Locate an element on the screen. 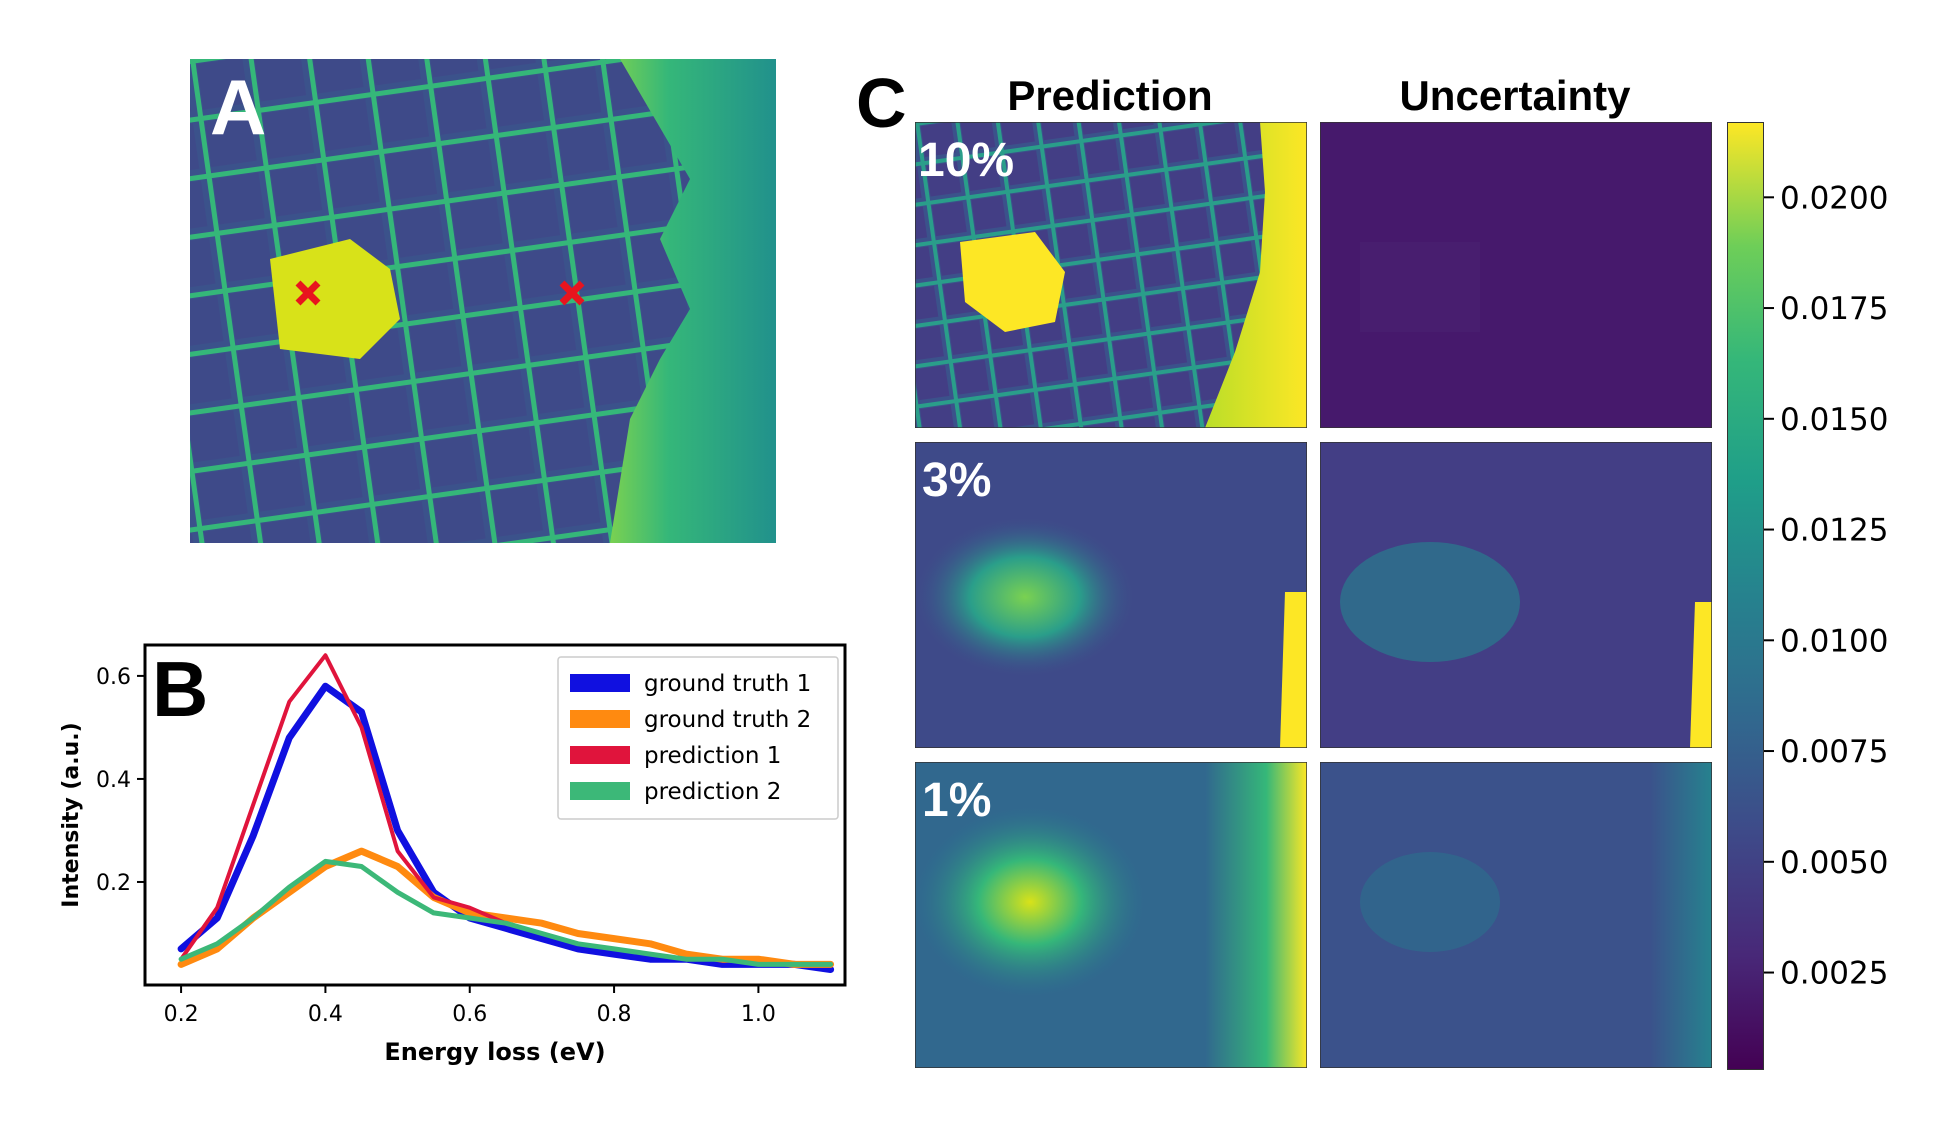 The height and width of the screenshot is (1137, 1952). colorbar-tick-label: 0.0075 is located at coordinates (1834, 752).